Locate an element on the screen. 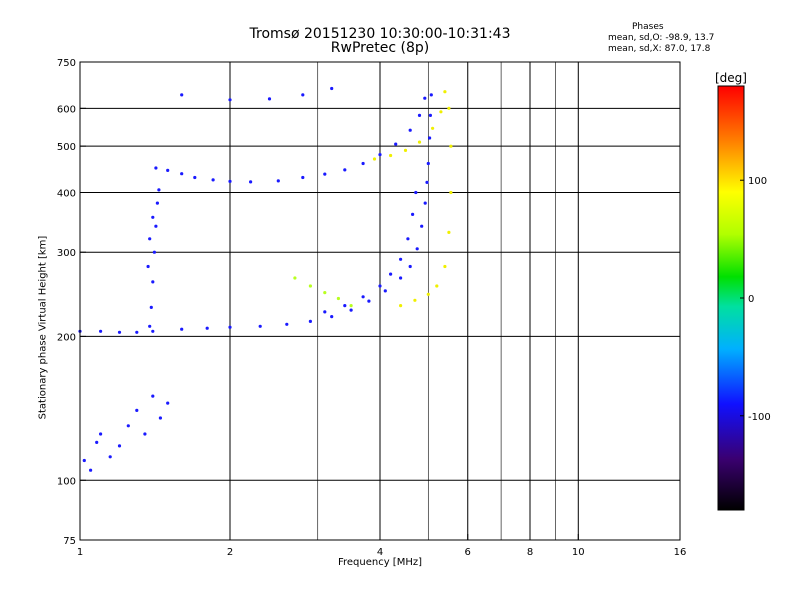 The image size is (800, 600). x-tick-label: 16 is located at coordinates (680, 552).